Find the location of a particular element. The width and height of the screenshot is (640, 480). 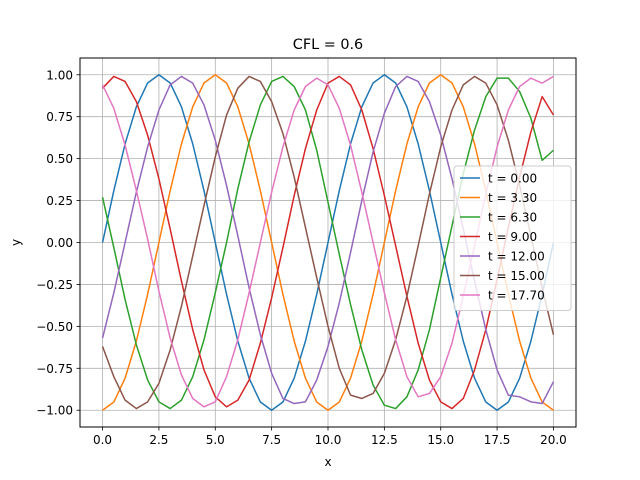

chart-title: CFL = 0.6 is located at coordinates (328, 45).